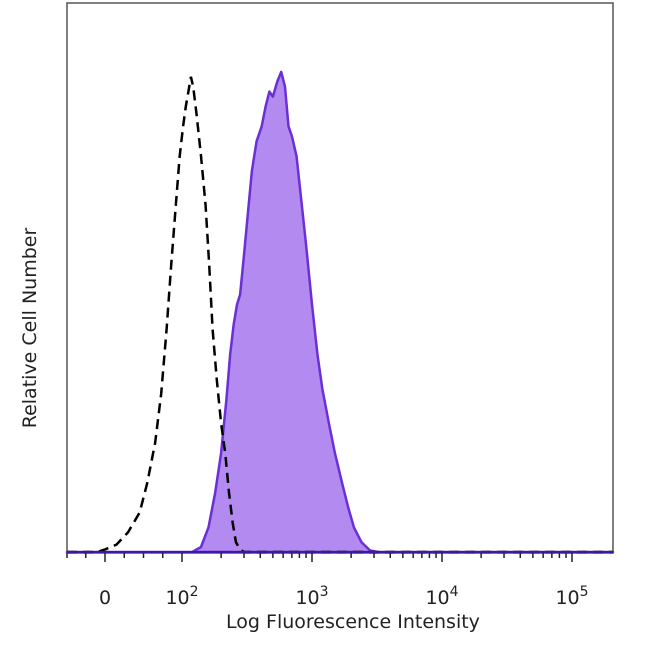  I want to click on x-tick-label: 104, so click(441, 596).